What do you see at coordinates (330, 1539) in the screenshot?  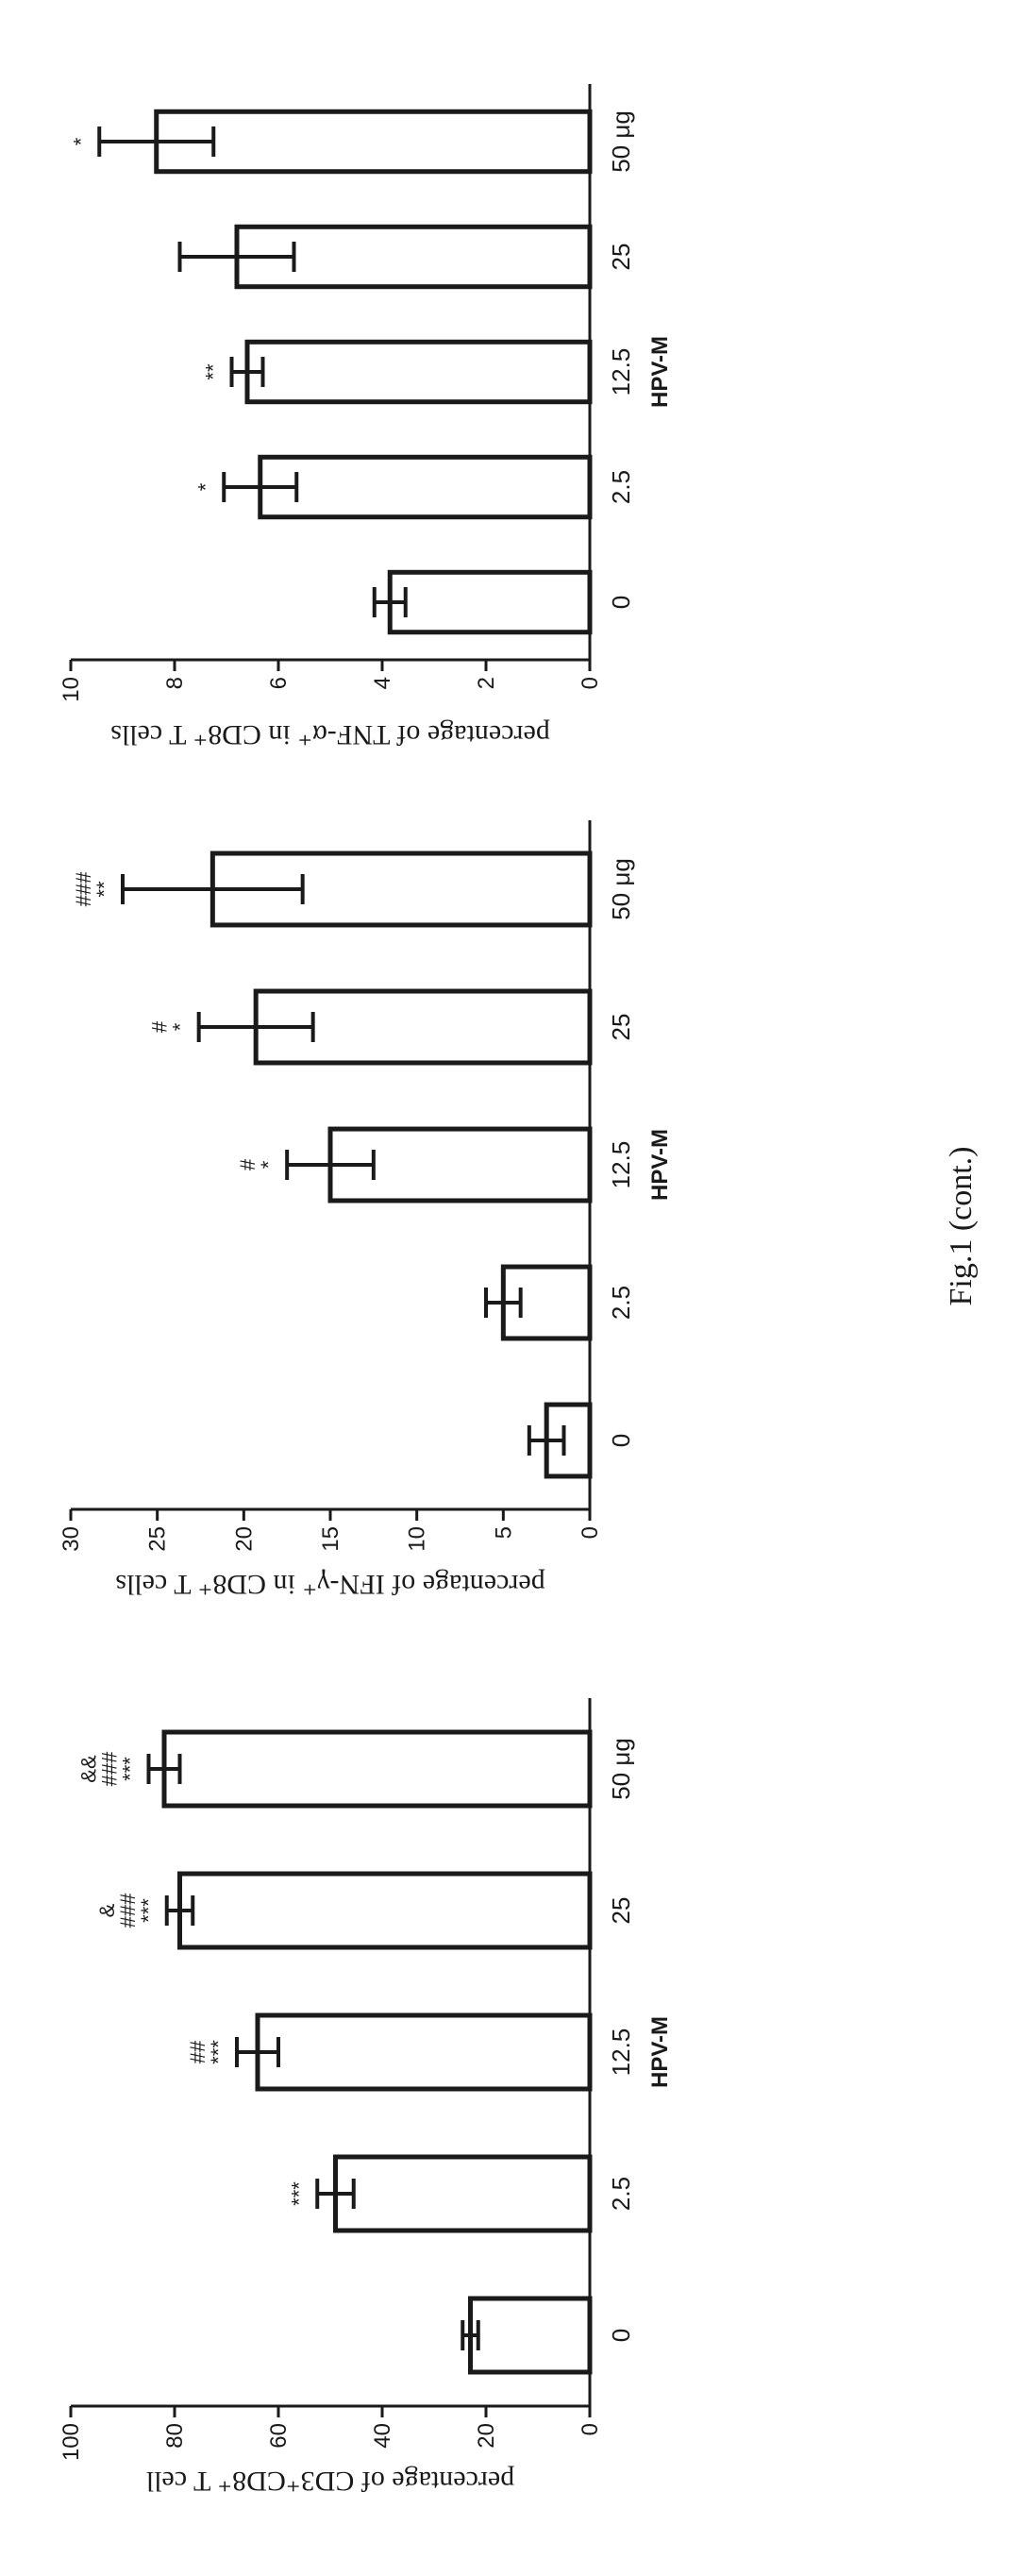 I see `y-tick-label: 15` at bounding box center [330, 1539].